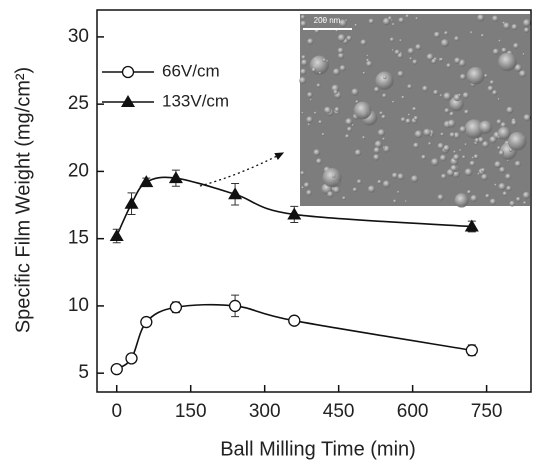  What do you see at coordinates (294, 336) in the screenshot?
I see `fit-line` at bounding box center [294, 336].